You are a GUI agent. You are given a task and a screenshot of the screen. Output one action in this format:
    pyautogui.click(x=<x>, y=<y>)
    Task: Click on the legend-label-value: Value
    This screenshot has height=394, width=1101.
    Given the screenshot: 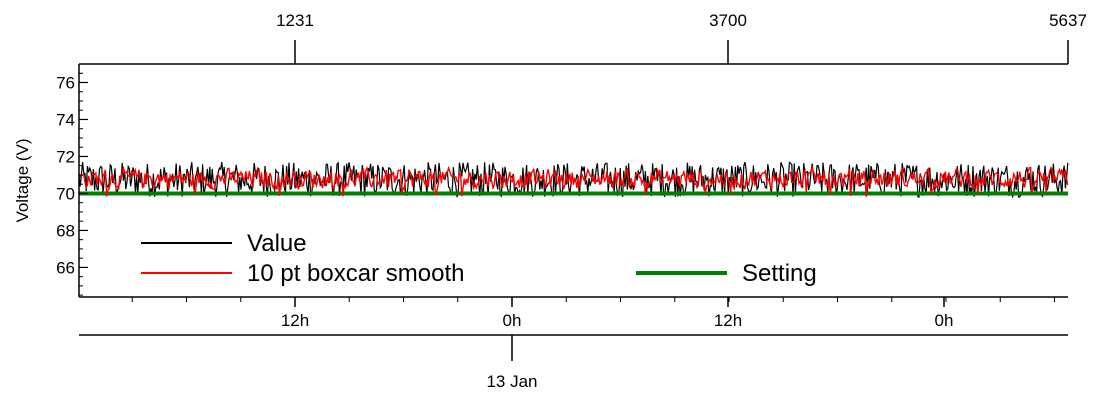 What is the action you would take?
    pyautogui.click(x=277, y=243)
    